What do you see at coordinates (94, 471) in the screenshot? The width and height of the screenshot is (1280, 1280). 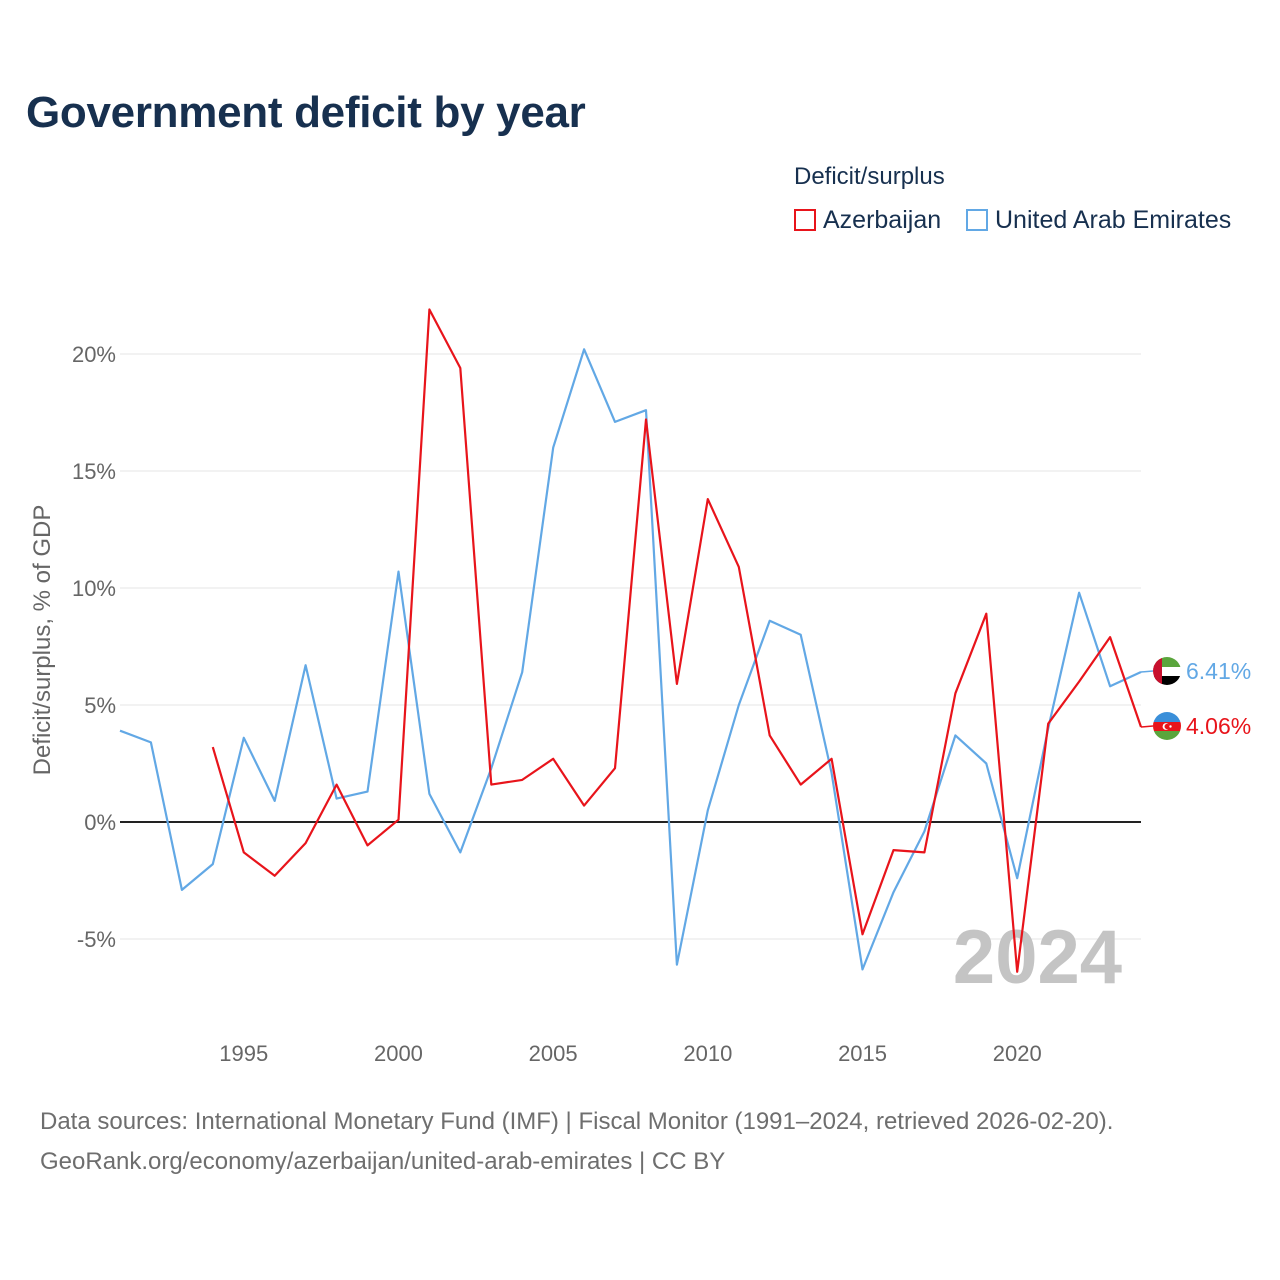 I see `y-tick-label: 15%` at bounding box center [94, 471].